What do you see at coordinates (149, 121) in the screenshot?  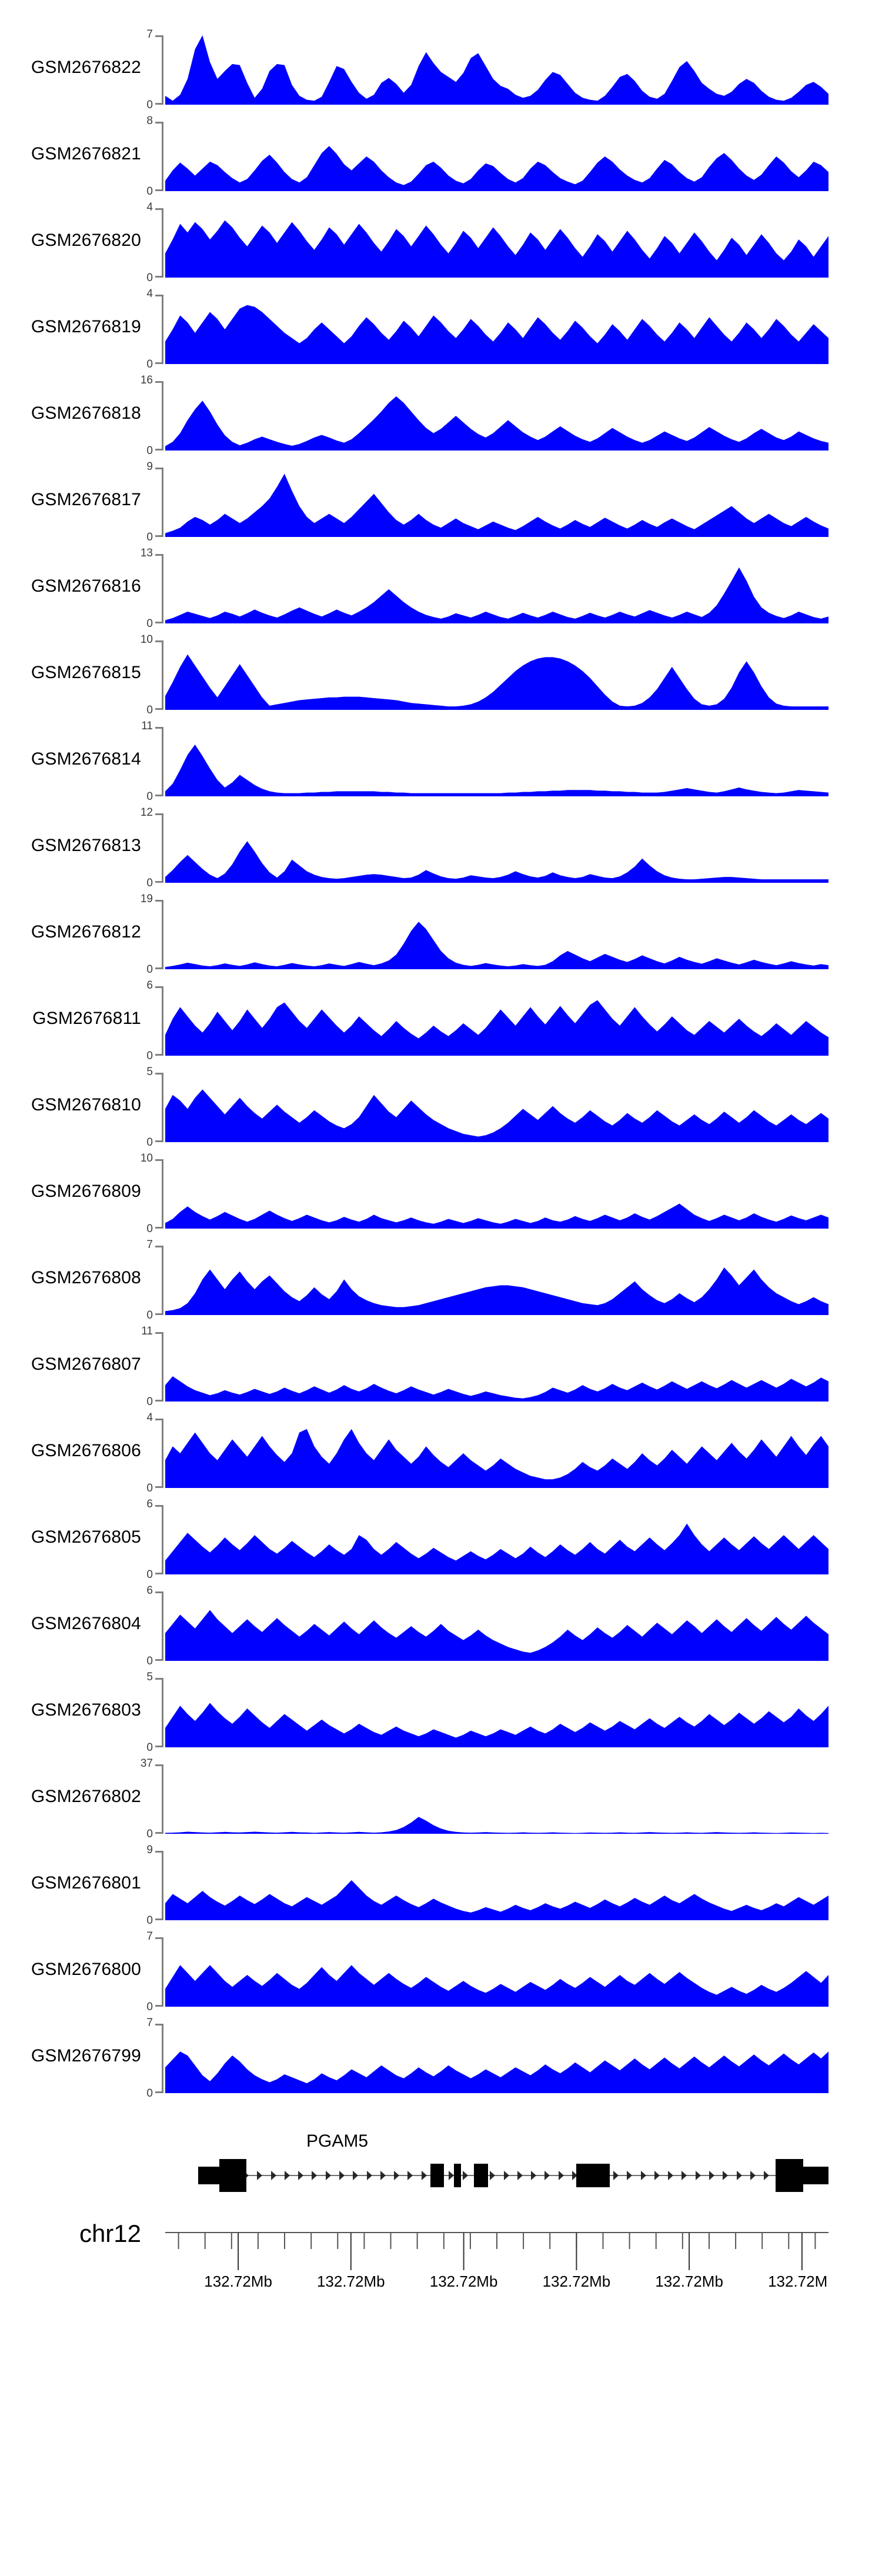 I see `y-axis-max-label: 8` at bounding box center [149, 121].